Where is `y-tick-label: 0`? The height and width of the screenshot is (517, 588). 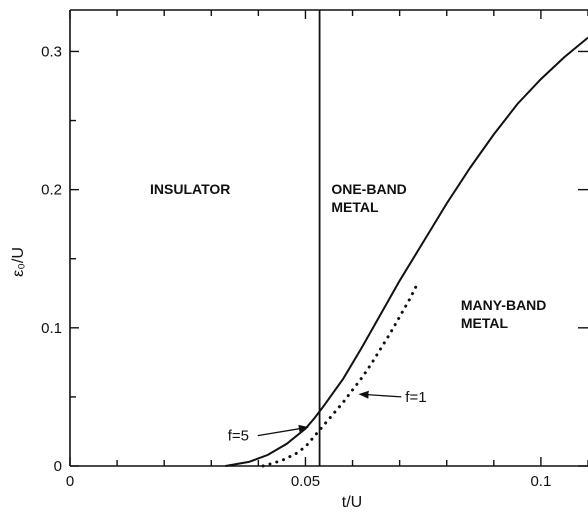 y-tick-label: 0 is located at coordinates (58, 466).